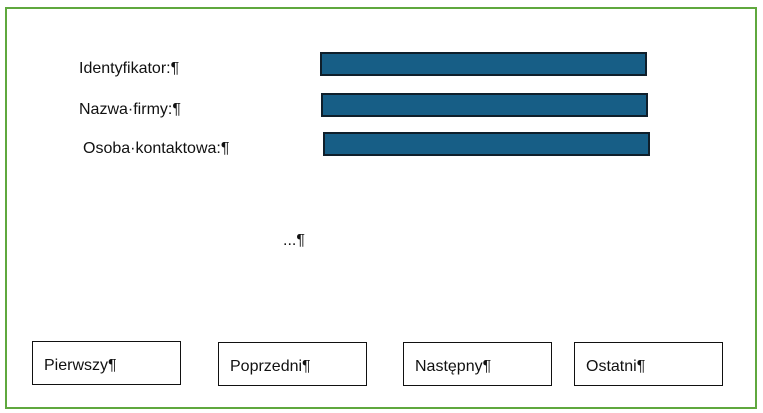 This screenshot has width=763, height=413. What do you see at coordinates (483, 64) in the screenshot?
I see `id-field` at bounding box center [483, 64].